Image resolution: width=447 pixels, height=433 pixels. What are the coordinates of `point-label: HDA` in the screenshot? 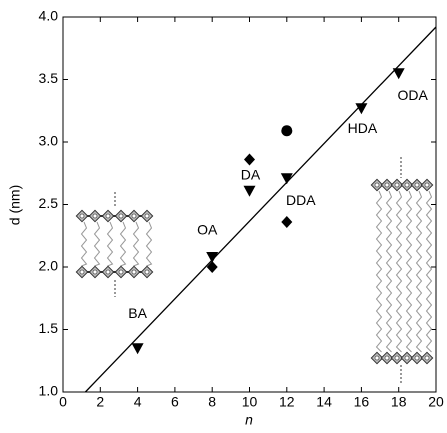 It's located at (363, 128).